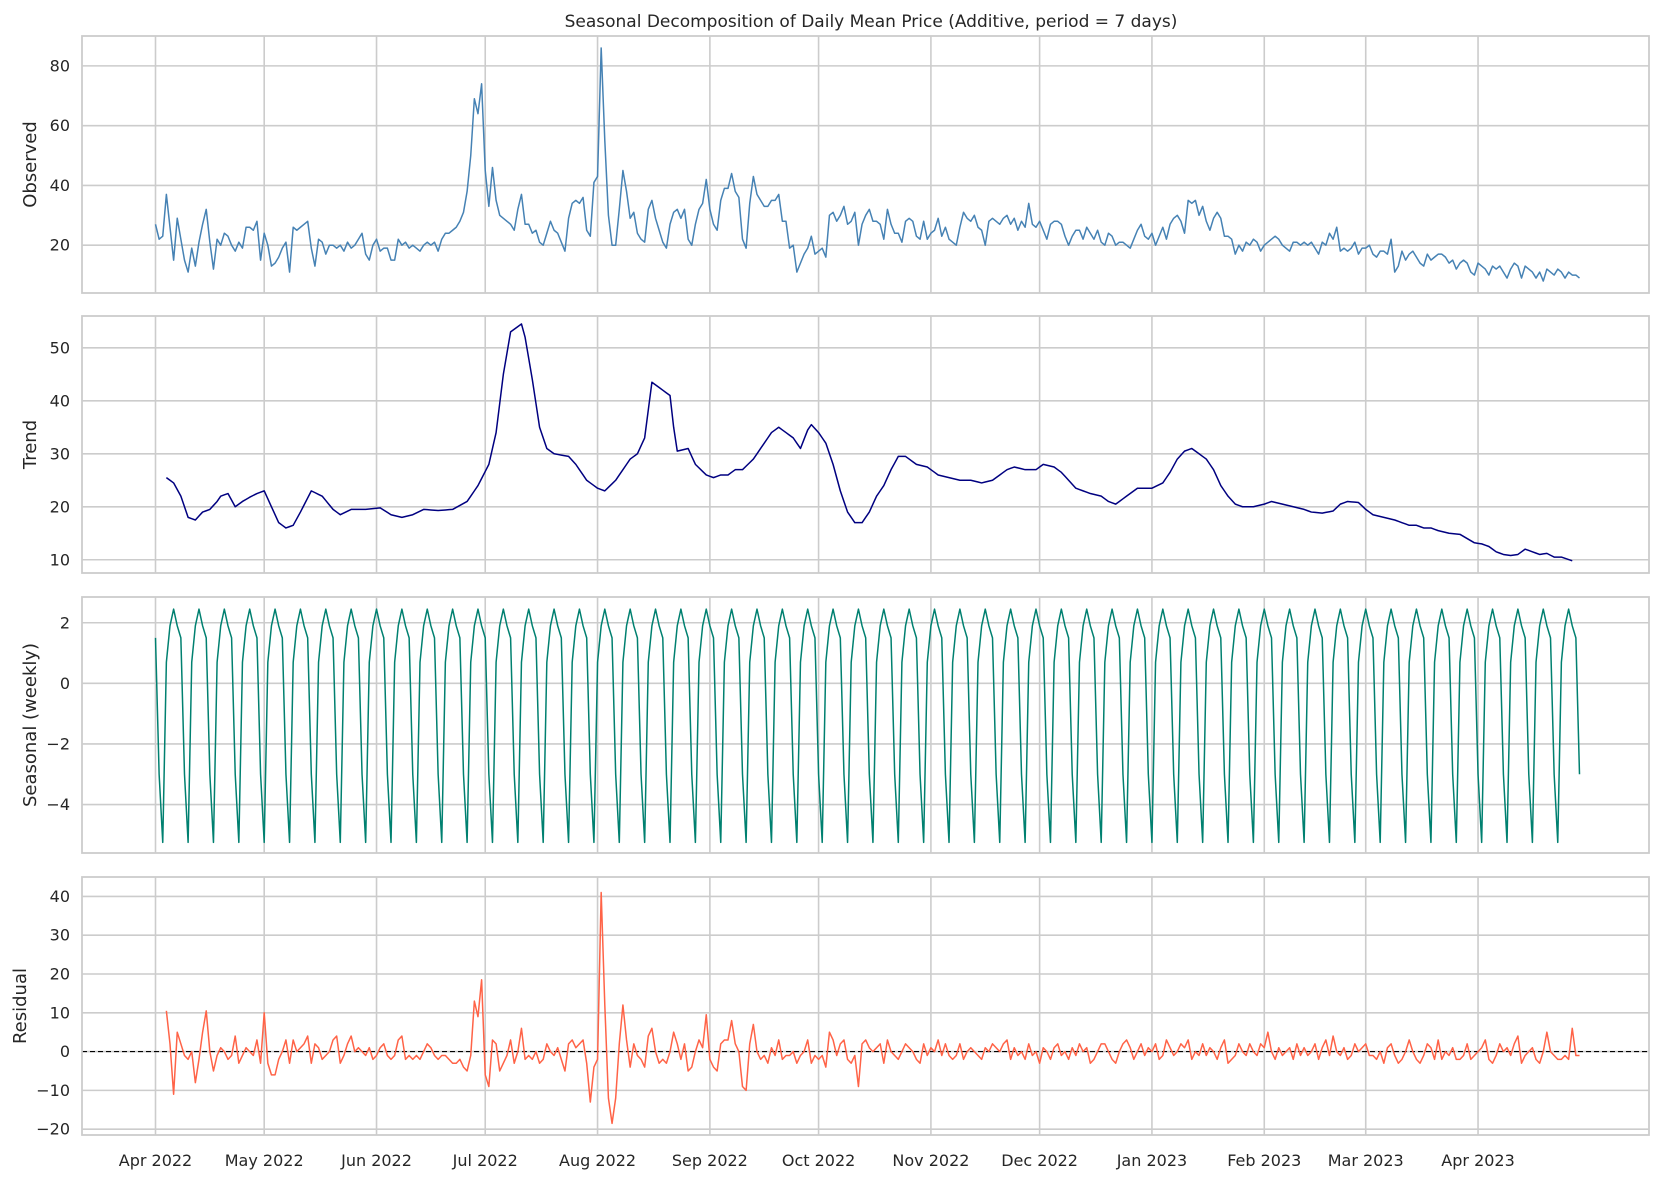 The image size is (1660, 1180). I want to click on ylabel-residual: Residual, so click(20, 1006).